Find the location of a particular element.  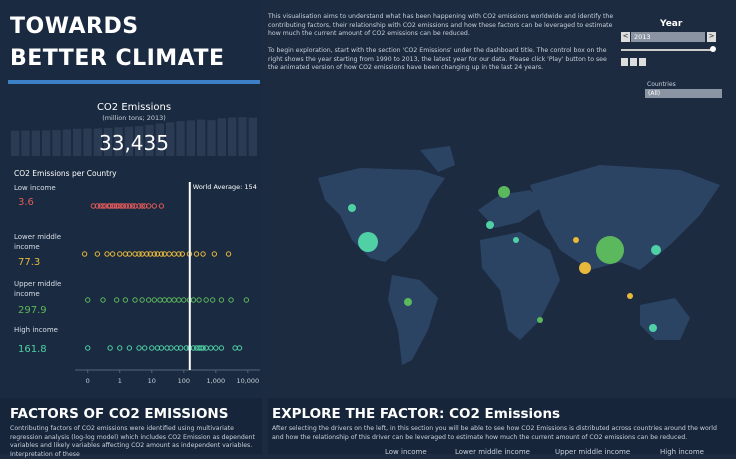

column-header: Upper middle income is located at coordinates (593, 452).